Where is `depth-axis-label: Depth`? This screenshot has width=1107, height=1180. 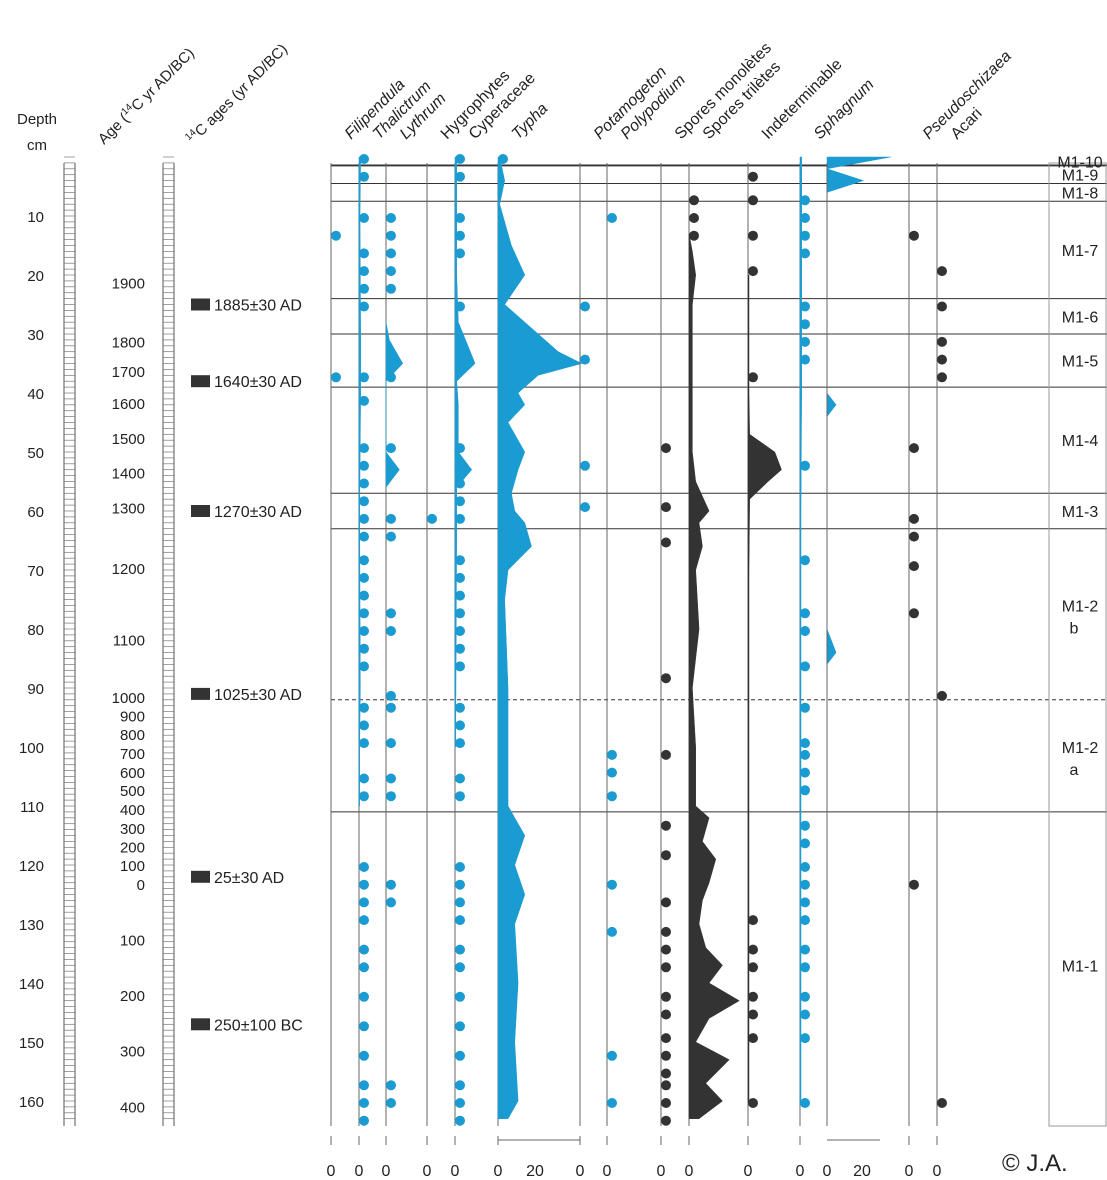 depth-axis-label: Depth is located at coordinates (37, 119).